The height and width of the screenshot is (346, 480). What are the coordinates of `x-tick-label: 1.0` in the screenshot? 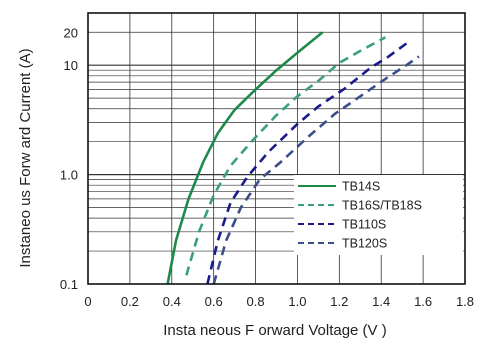 It's located at (297, 301).